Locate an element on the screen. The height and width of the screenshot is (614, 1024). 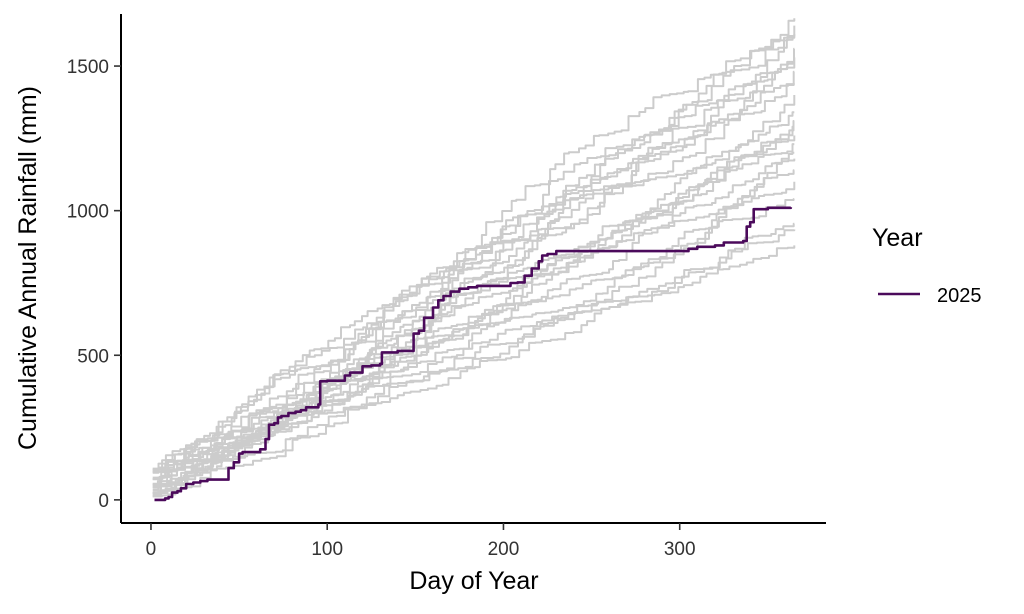
legend-label-2025: 2025 is located at coordinates (959, 296).